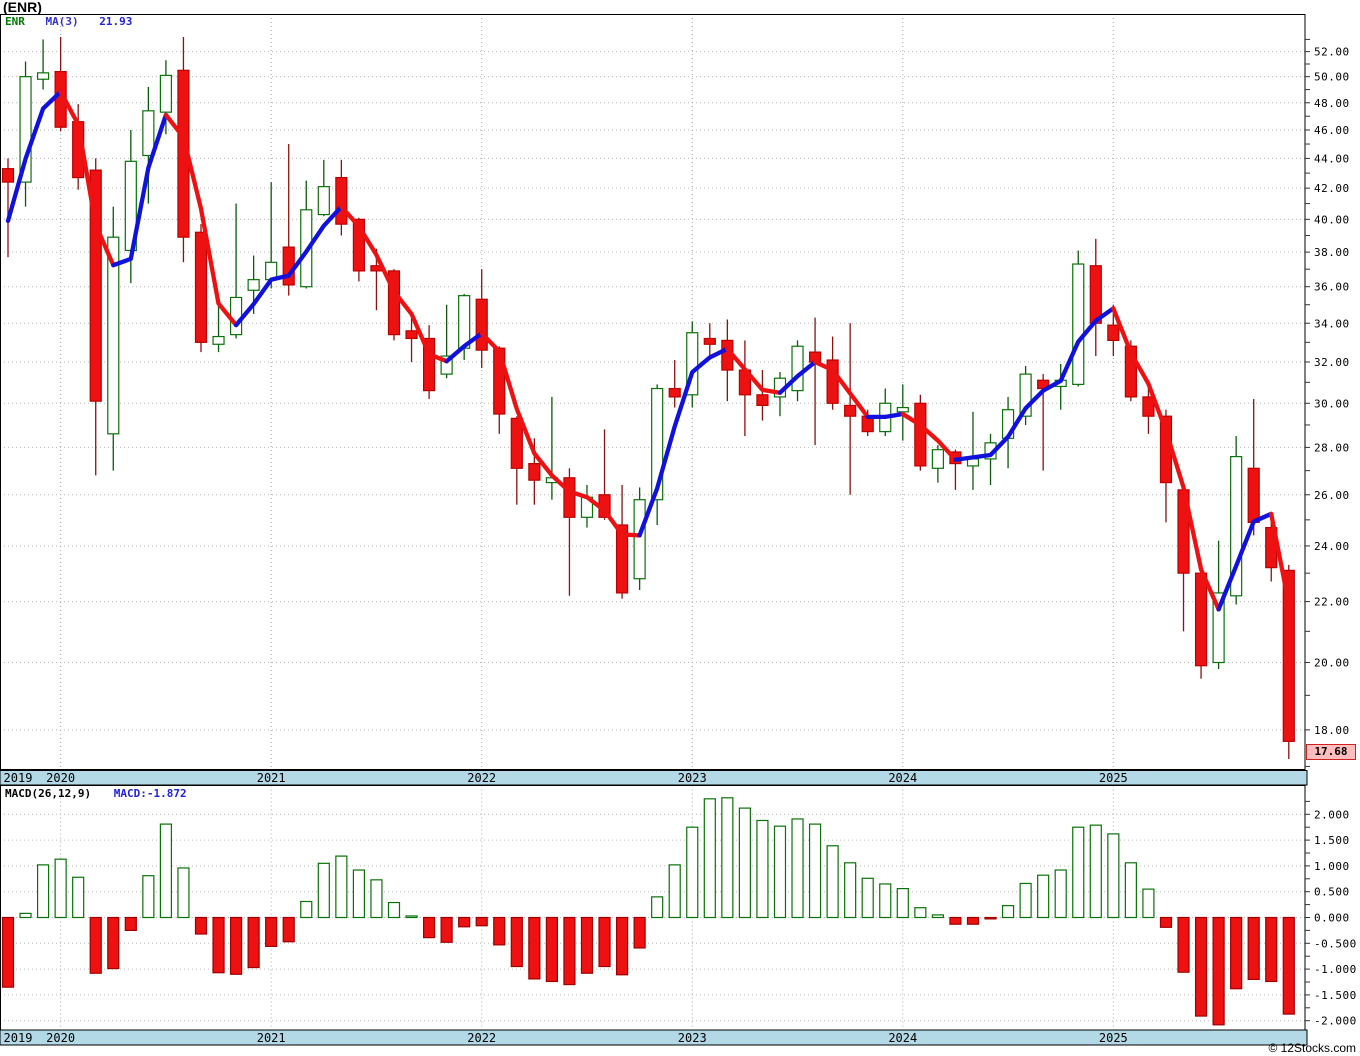  I want to click on macd-axis-label: 0.000, so click(1332, 918).